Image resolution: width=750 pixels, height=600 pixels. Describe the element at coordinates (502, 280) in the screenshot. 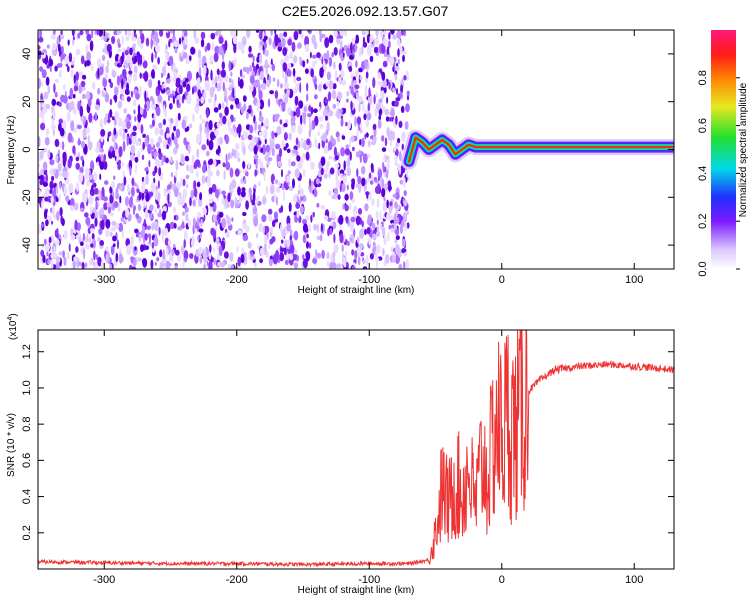

I see `x-tick-label: 0` at that location.